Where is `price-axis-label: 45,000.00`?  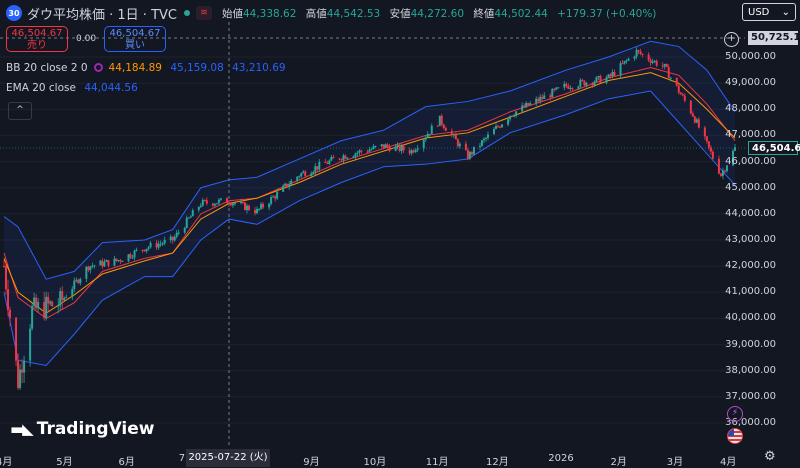
price-axis-label: 45,000.00 is located at coordinates (750, 187).